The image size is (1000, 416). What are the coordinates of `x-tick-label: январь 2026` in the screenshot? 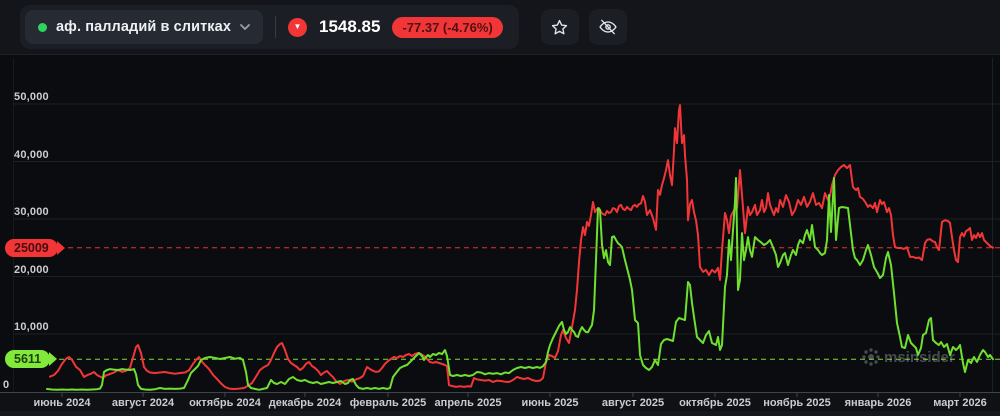 It's located at (878, 403).